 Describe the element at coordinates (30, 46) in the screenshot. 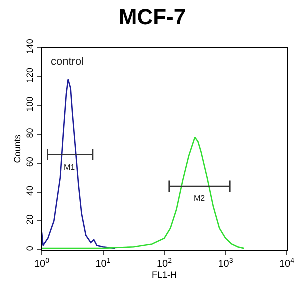

I see `y-tick-label: 140` at that location.